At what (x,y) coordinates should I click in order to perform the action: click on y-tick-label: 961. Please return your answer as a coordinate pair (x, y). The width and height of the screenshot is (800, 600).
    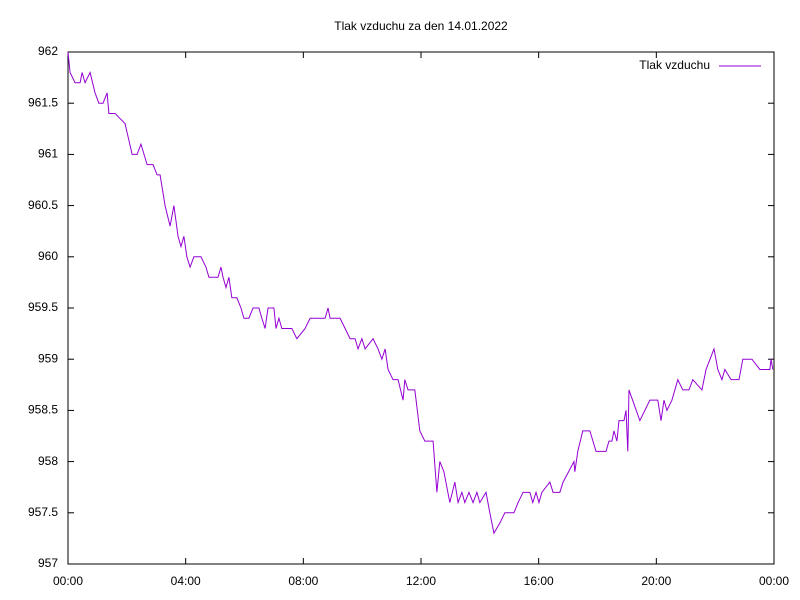
    Looking at the image, I should click on (48, 154).